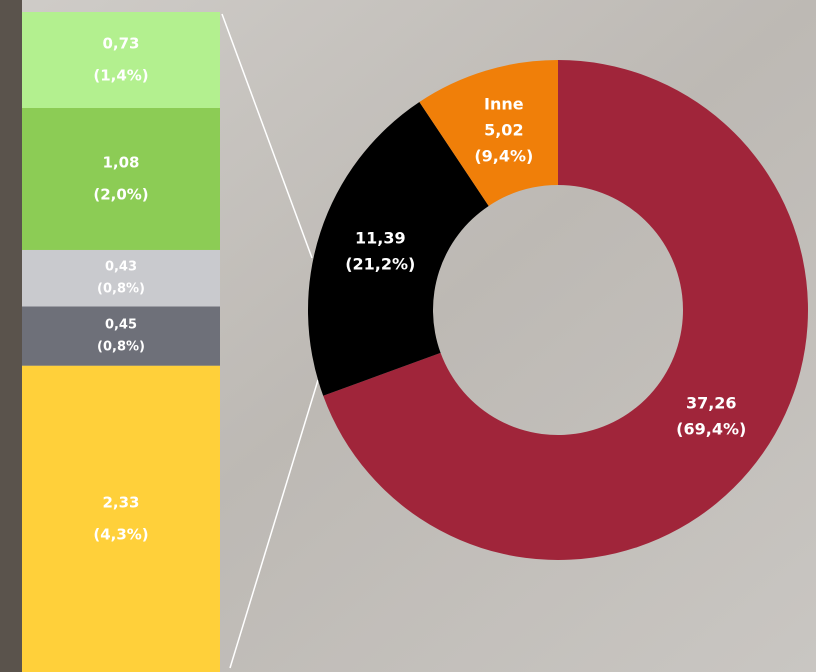  What do you see at coordinates (120, 194) in the screenshot?
I see `percent-label: (2,0%)` at bounding box center [120, 194].